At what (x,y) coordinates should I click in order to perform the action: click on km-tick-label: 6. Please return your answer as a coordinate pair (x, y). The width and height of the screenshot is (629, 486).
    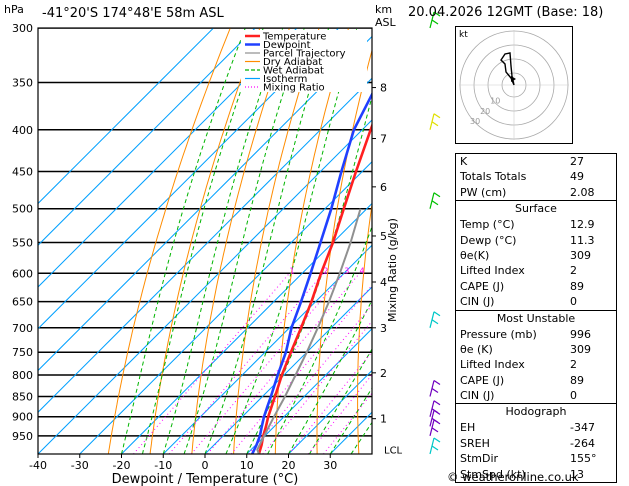
    Looking at the image, I should click on (383, 187).